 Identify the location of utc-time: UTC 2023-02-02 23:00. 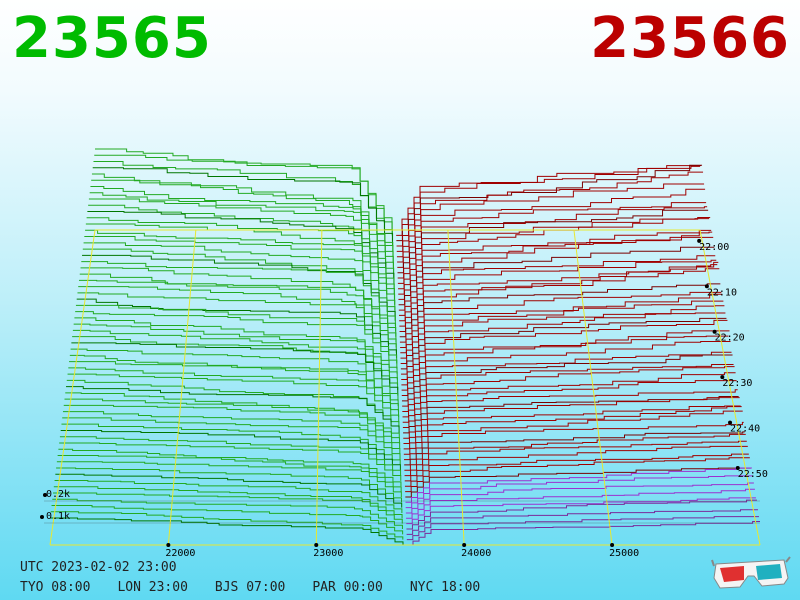
(98, 567).